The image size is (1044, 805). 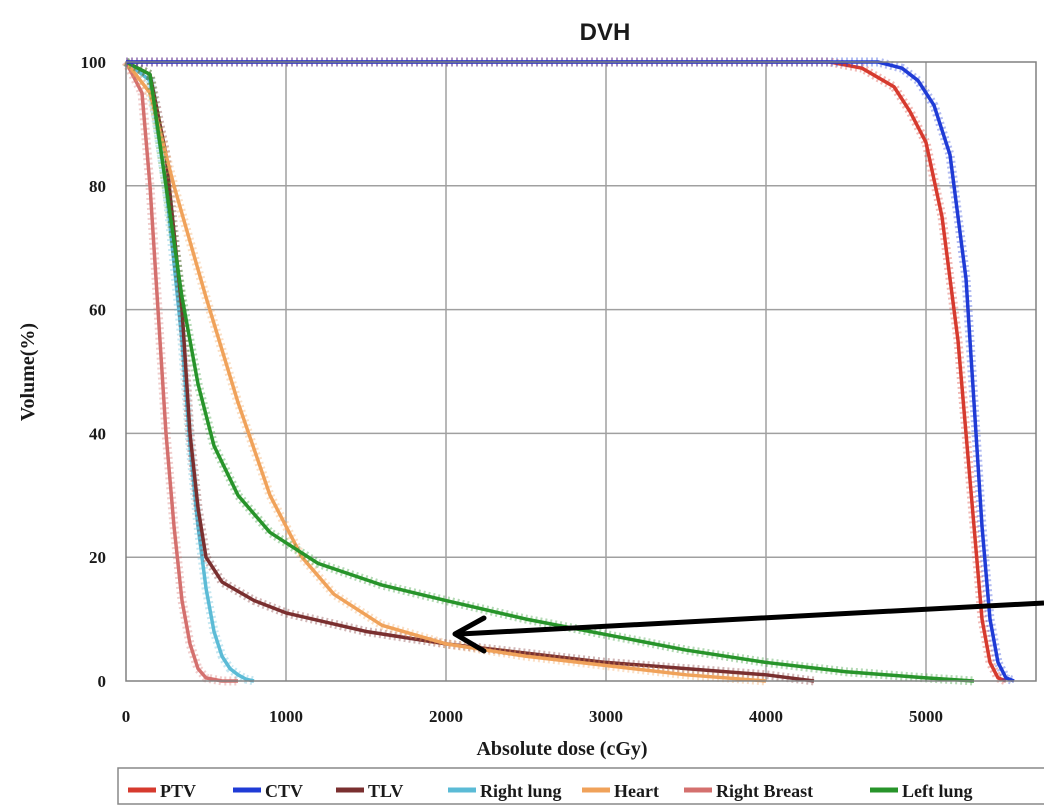 I want to click on legend-label-ctv: CTV, so click(x=284, y=791).